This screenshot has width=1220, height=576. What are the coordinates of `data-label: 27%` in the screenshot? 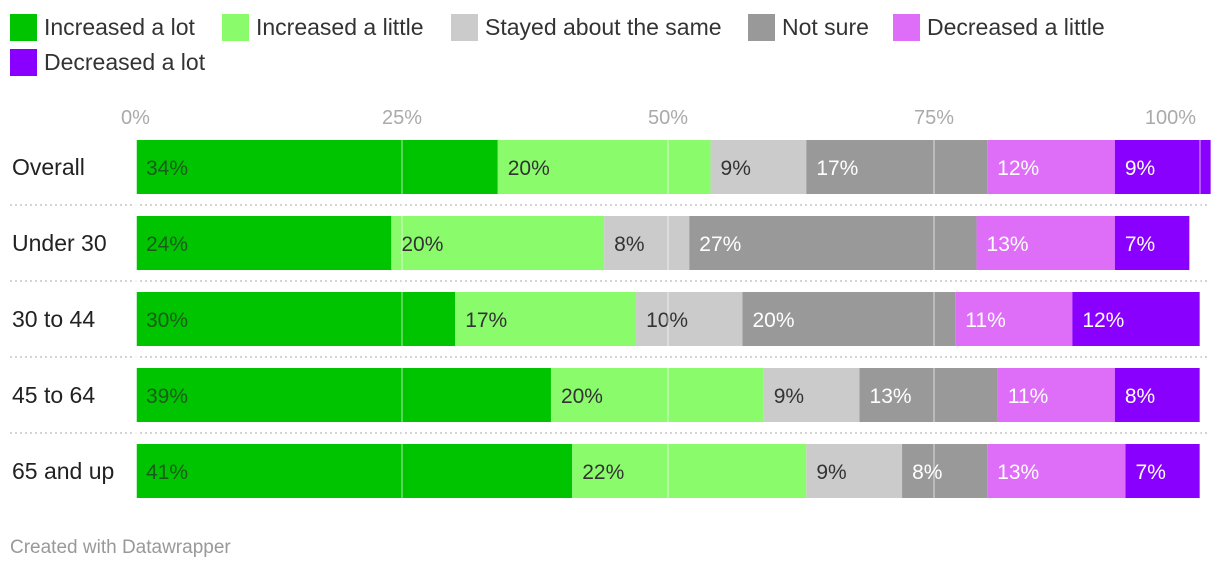 It's located at (720, 244).